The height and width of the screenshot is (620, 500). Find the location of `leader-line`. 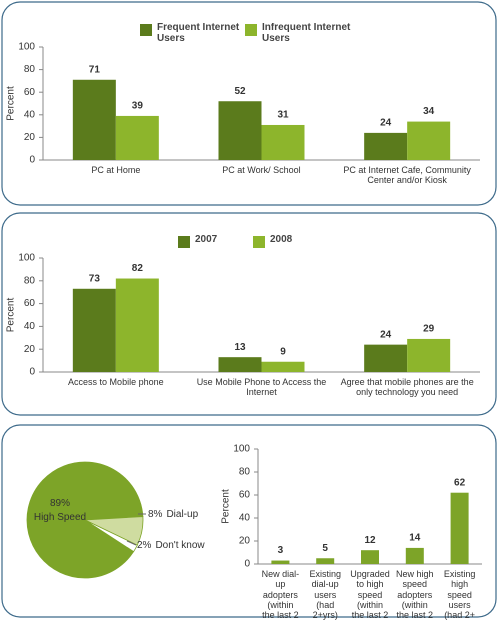

leader-line is located at coordinates (131, 543).